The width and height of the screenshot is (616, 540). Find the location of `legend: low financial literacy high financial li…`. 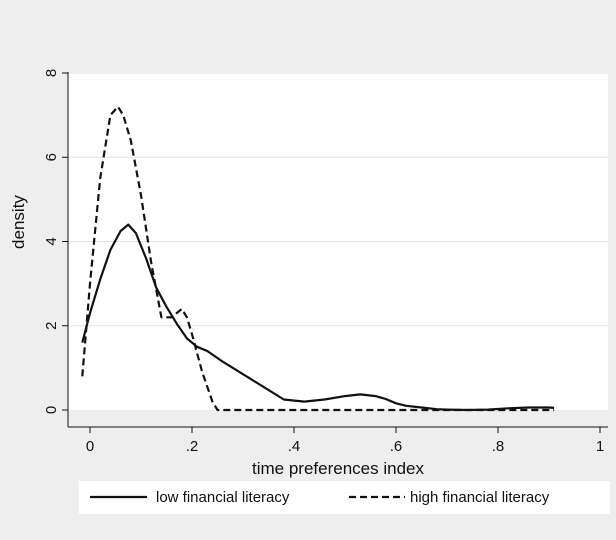

legend: low financial literacy high financial li… is located at coordinates (344, 497).